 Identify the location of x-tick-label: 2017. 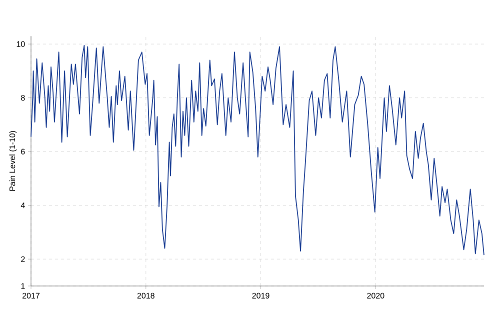
(31, 295).